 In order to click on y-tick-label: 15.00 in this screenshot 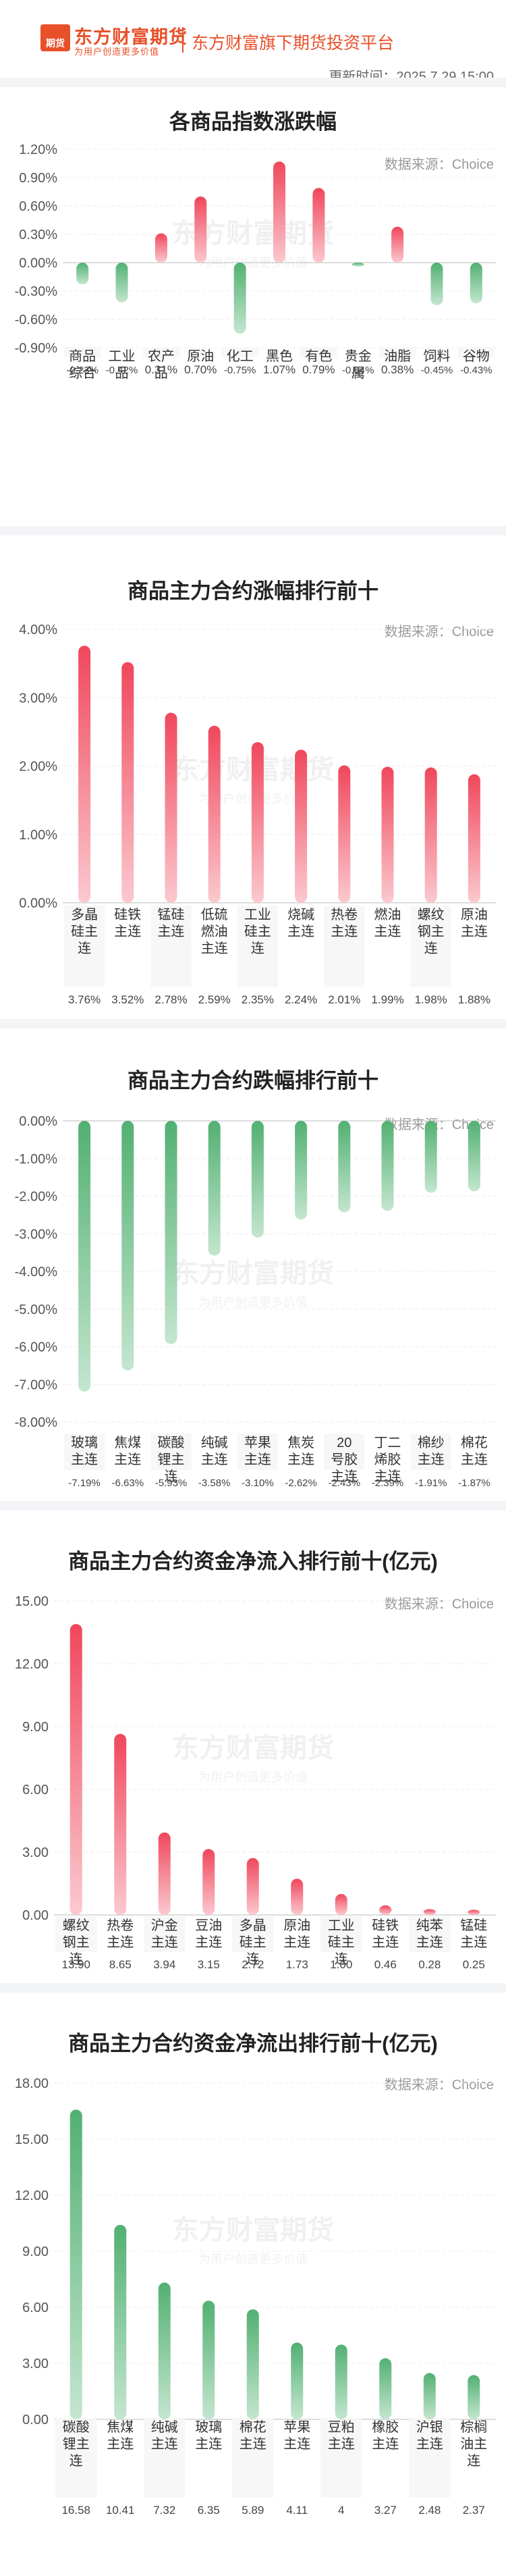, I will do `click(32, 1601)`.